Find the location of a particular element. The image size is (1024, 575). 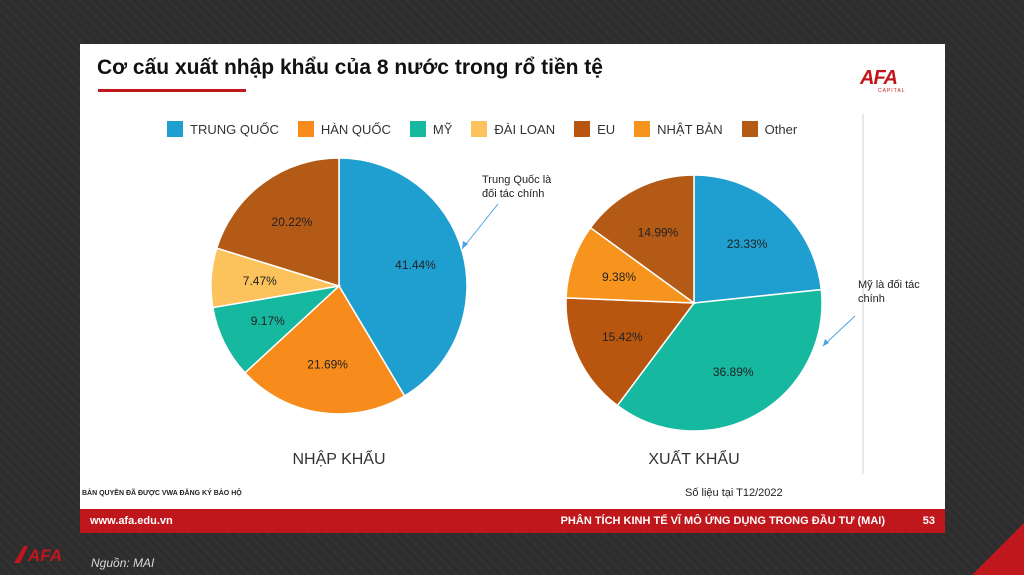

bottom-afa-logo: AFA is located at coordinates (42, 556).